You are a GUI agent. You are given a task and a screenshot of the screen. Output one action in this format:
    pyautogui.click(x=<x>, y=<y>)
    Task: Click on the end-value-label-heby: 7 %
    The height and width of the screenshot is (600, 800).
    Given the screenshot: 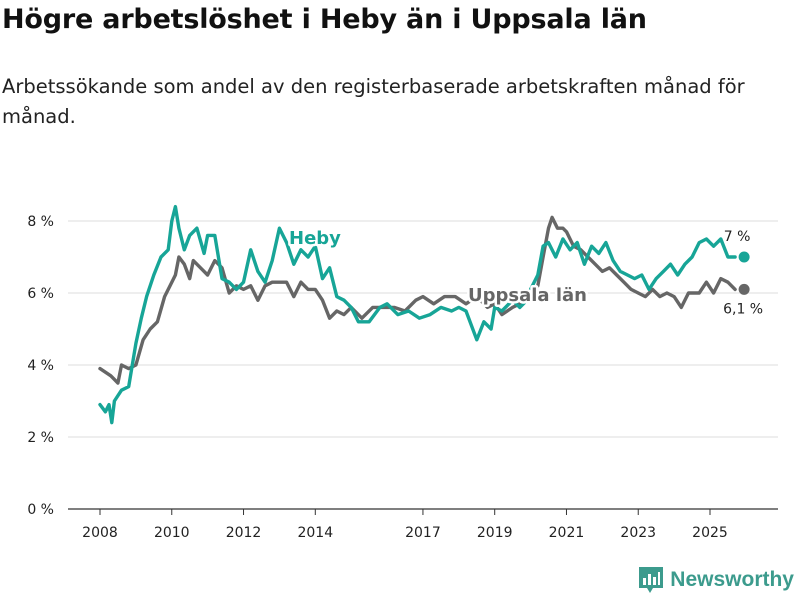 What is the action you would take?
    pyautogui.click(x=737, y=237)
    